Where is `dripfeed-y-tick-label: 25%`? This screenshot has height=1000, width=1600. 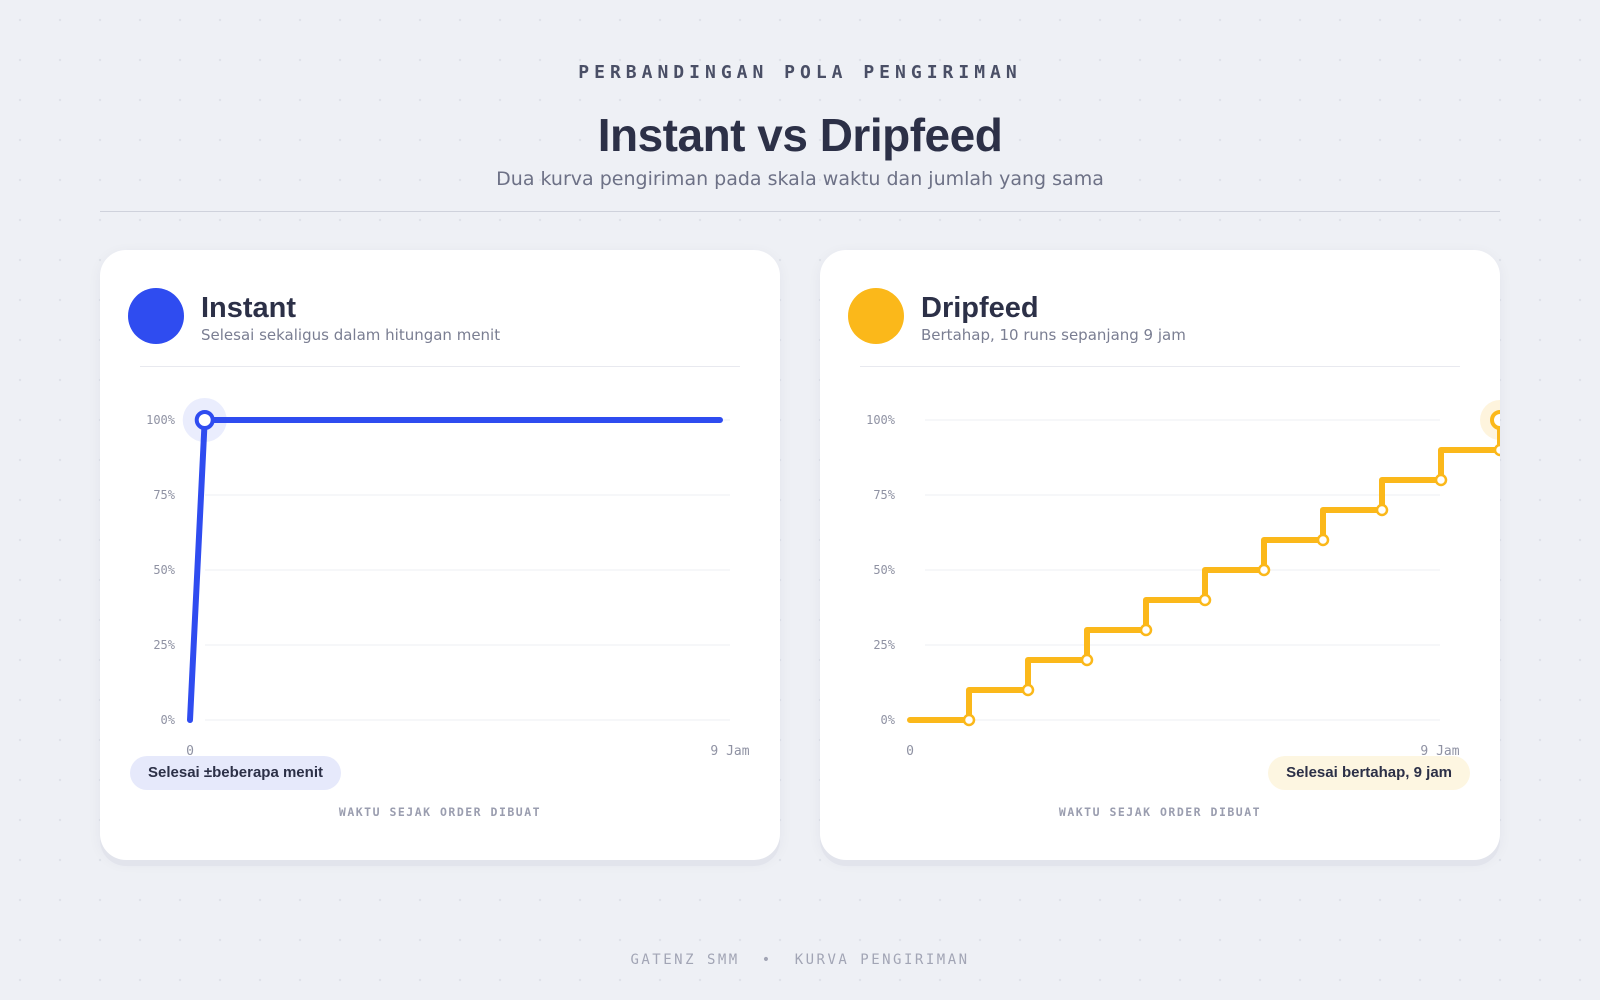
dripfeed-y-tick-label: 25% is located at coordinates (884, 645).